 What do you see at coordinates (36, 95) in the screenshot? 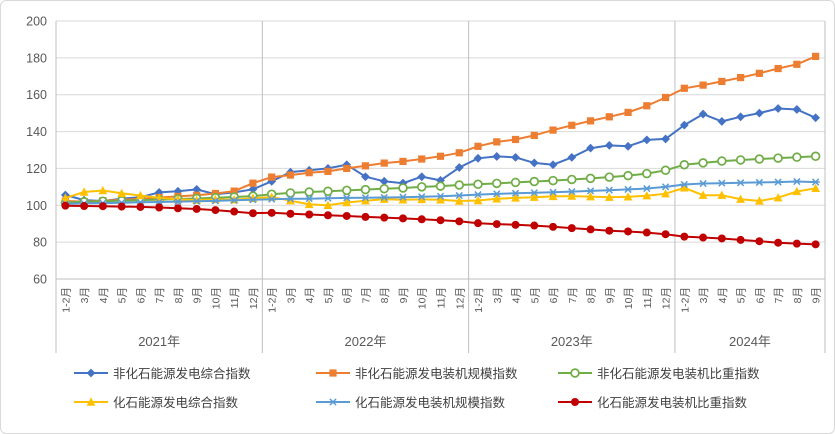
I see `y-tick-label: 160` at bounding box center [36, 95].